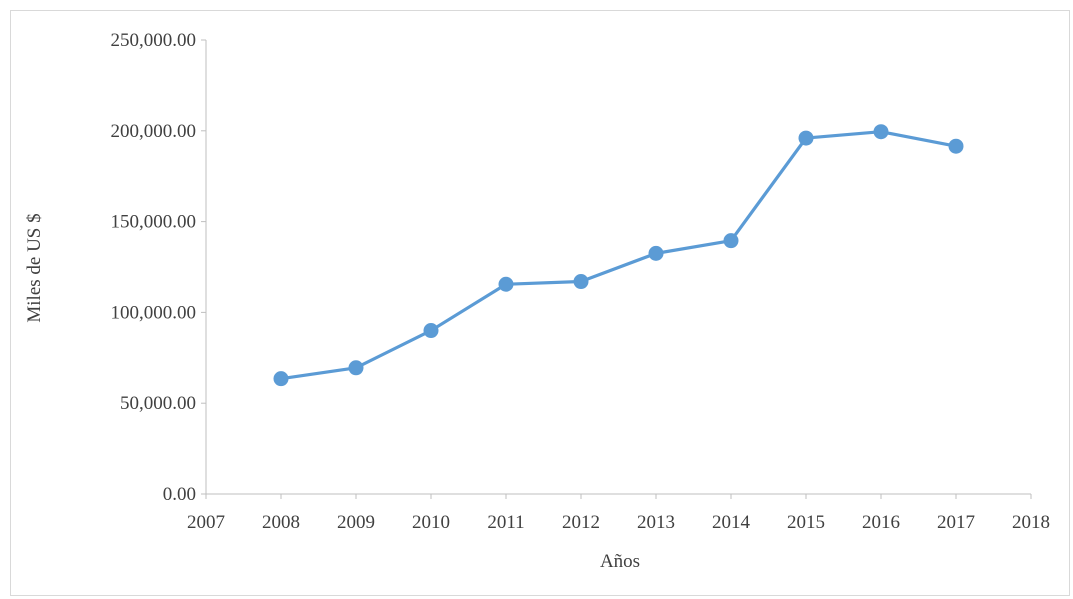  What do you see at coordinates (656, 522) in the screenshot?
I see `x-tick-label: 2013` at bounding box center [656, 522].